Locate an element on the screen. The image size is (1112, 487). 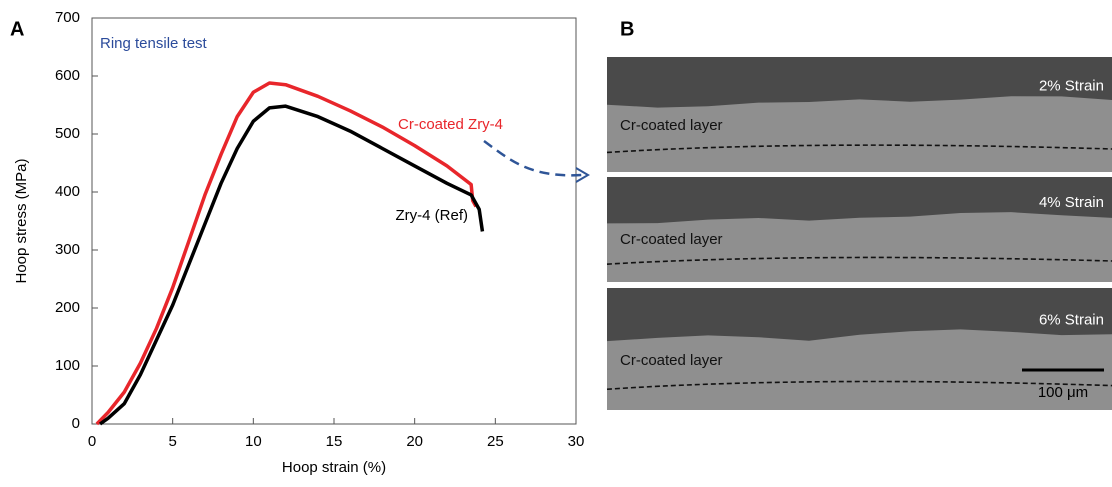
x-tick-label: 30 is located at coordinates (576, 441).